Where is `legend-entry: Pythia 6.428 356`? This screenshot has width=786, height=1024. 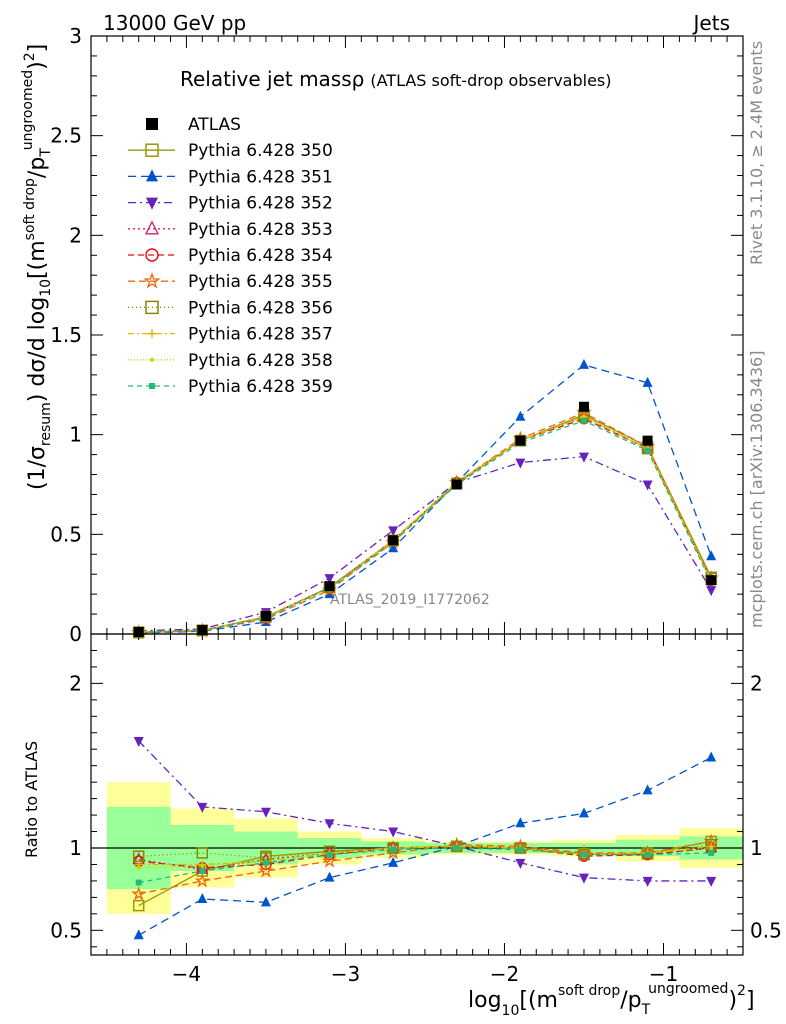 legend-entry: Pythia 6.428 356 is located at coordinates (230, 308).